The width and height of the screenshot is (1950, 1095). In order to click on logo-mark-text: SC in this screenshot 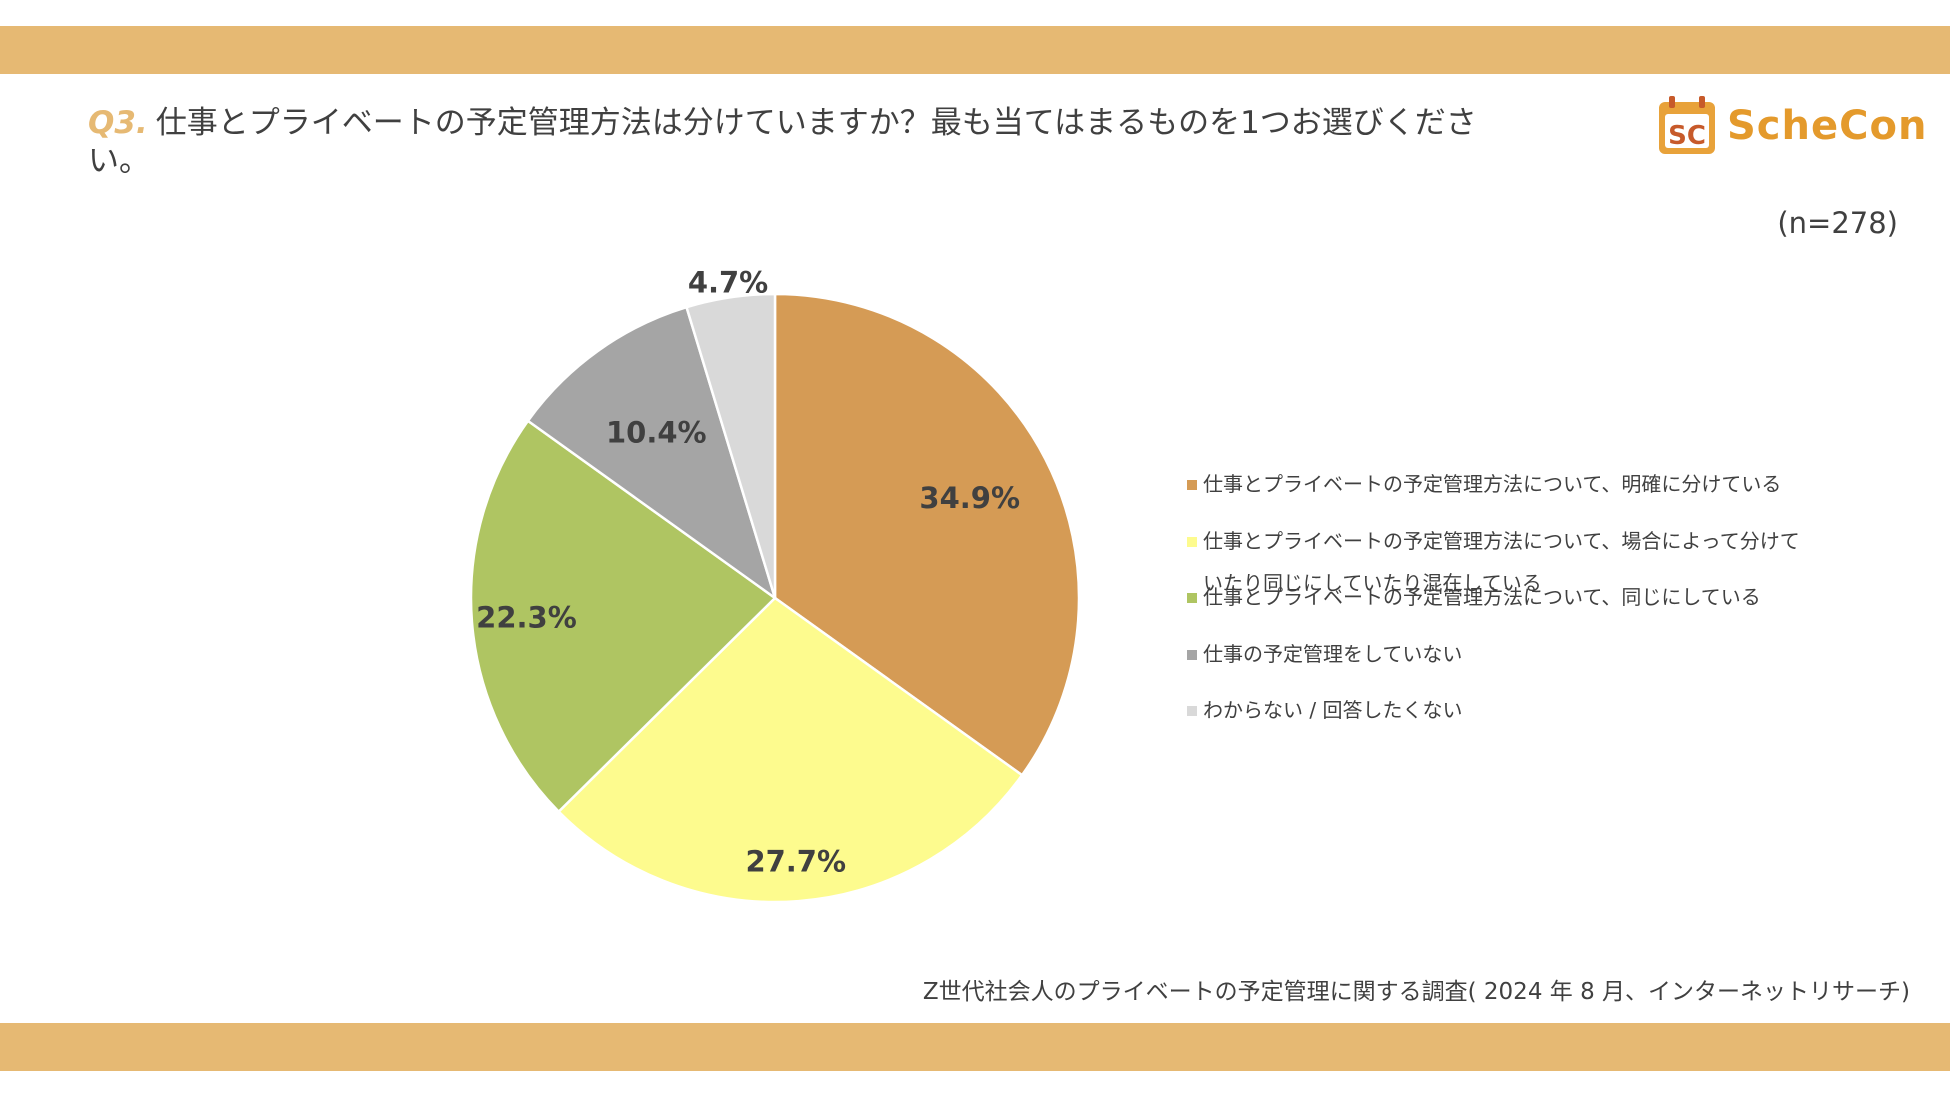, I will do `click(1687, 136)`.